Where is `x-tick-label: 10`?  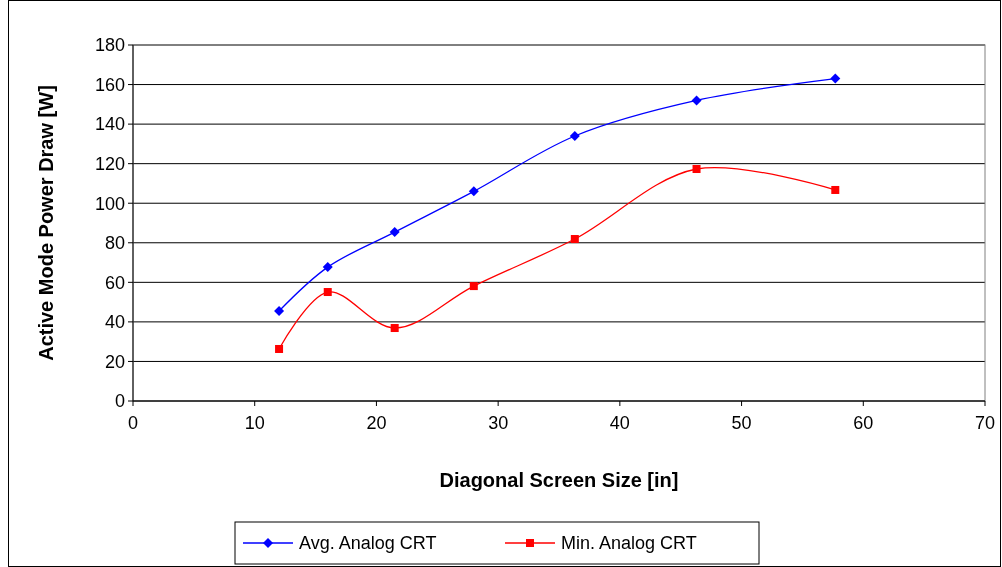 x-tick-label: 10 is located at coordinates (254, 423).